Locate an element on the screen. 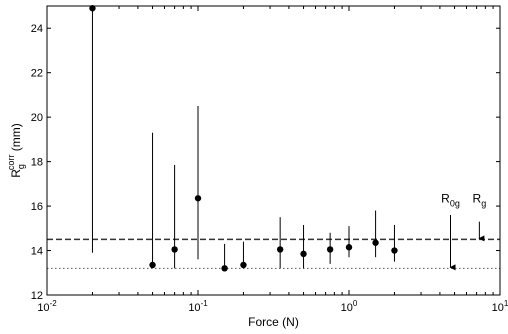 The height and width of the screenshot is (334, 508). y-axis-label: Rgcorr (mm) is located at coordinates (16, 150).